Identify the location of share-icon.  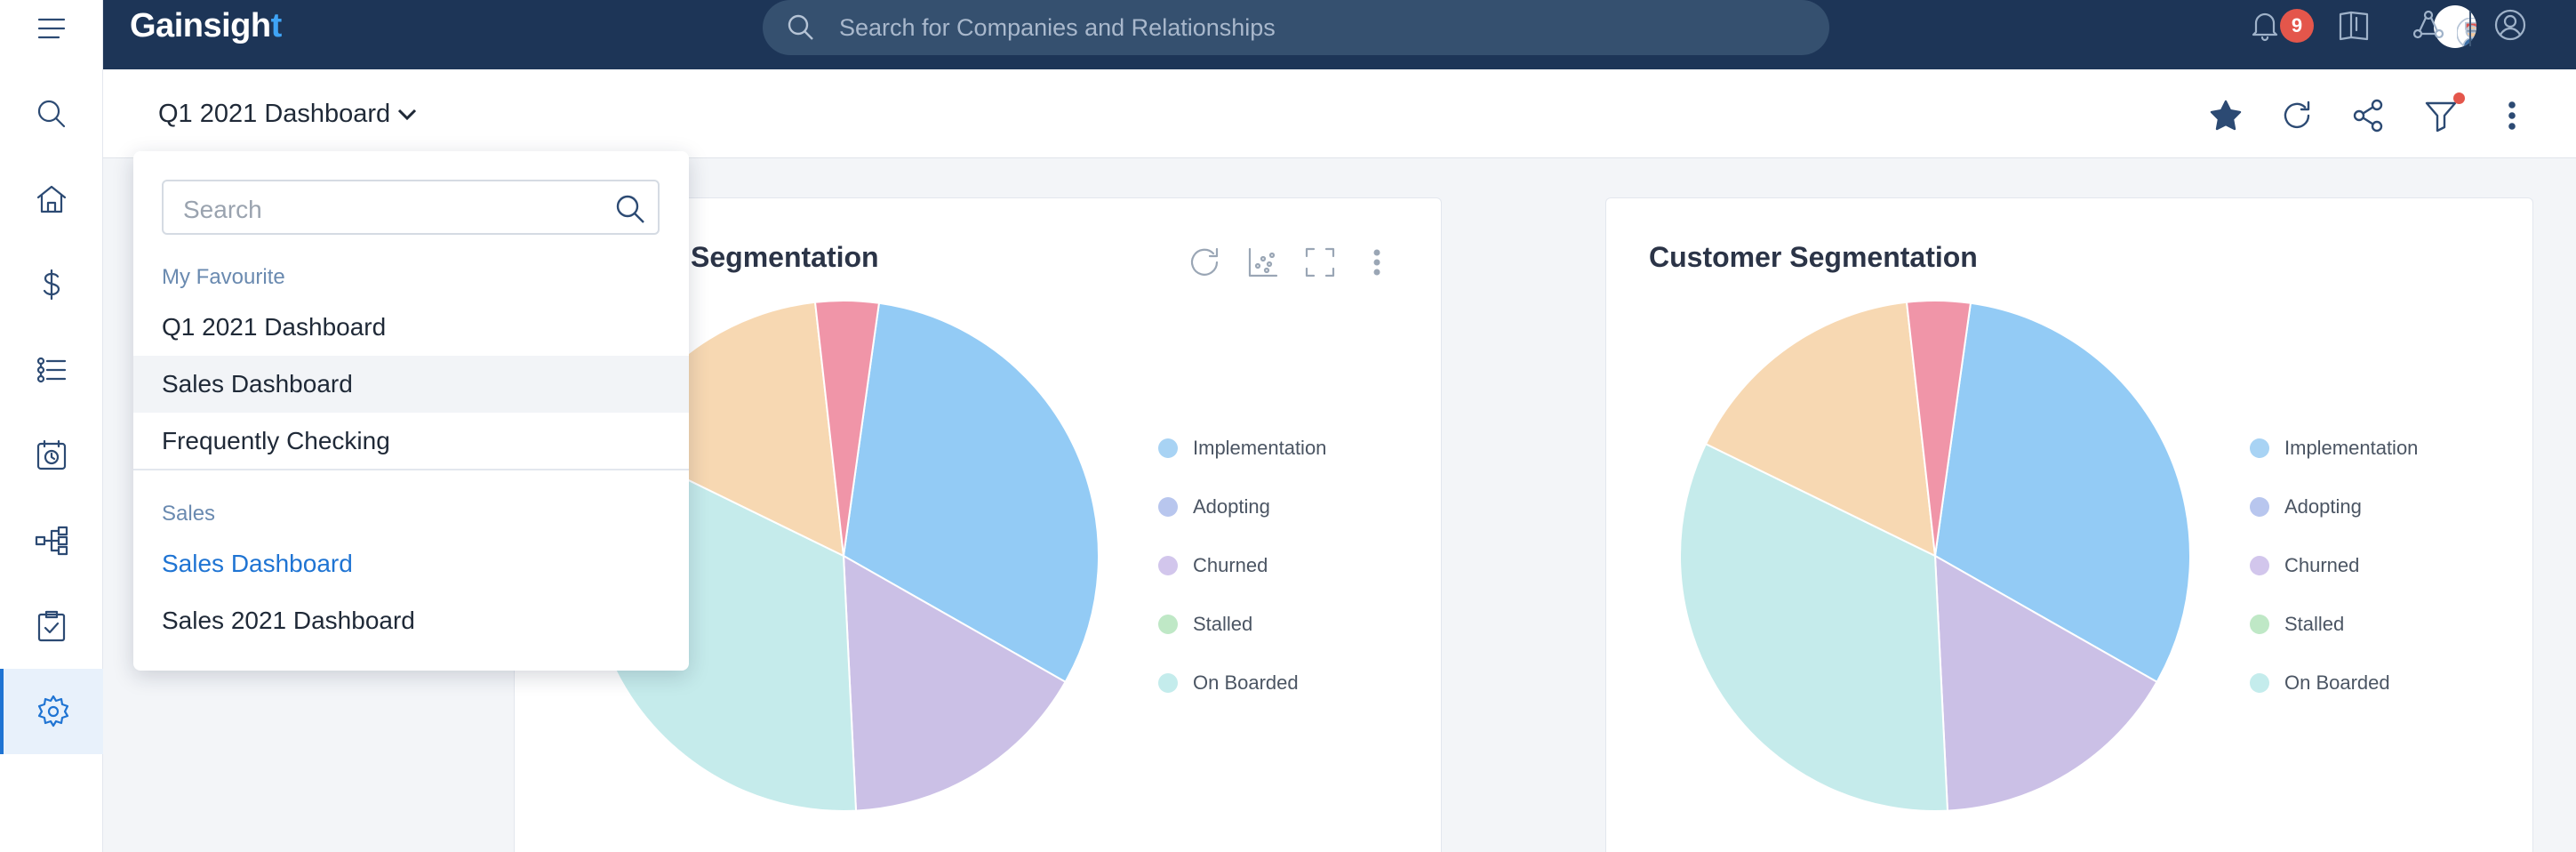
(2368, 116).